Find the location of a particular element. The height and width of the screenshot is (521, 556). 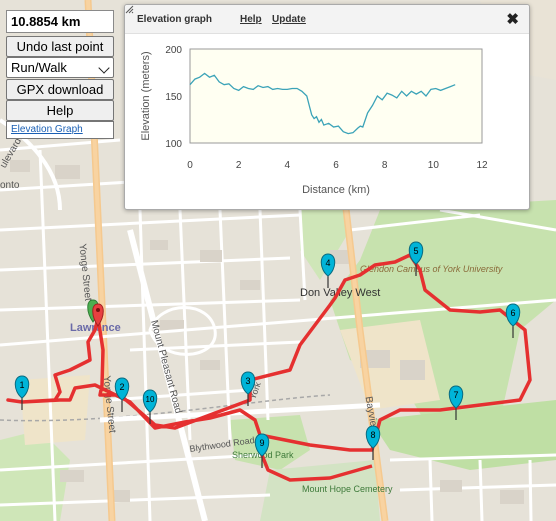

marker-label: 6 is located at coordinates (512, 313).